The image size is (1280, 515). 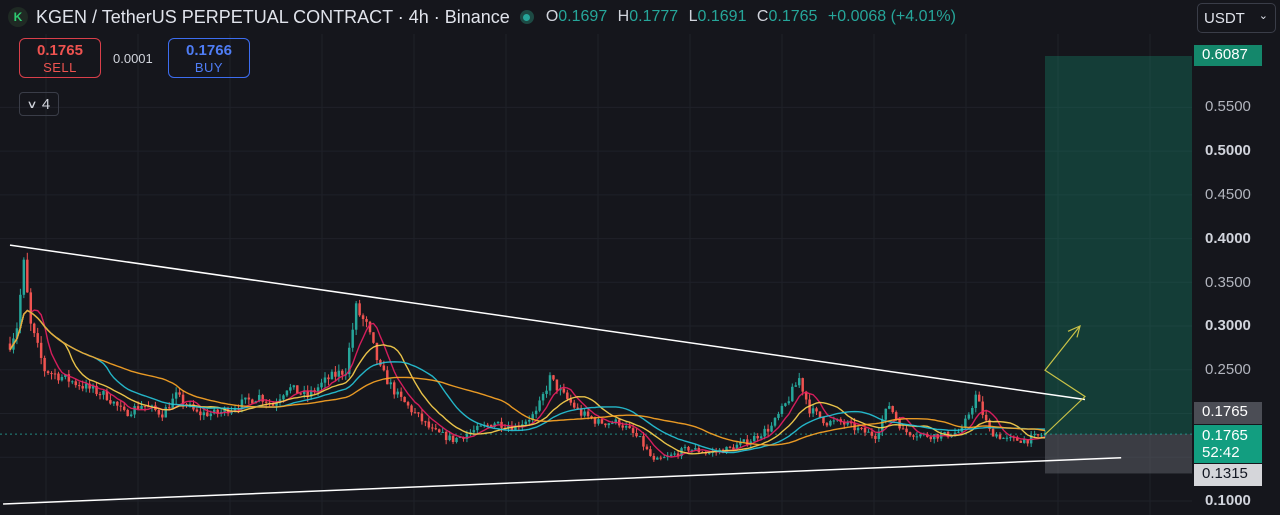 I want to click on bar-countdown: 52:42, so click(x=1221, y=452).